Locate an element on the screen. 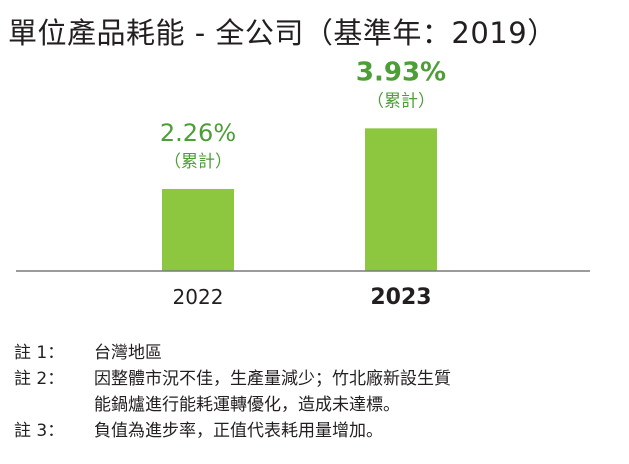 This screenshot has height=464, width=629. value-label-2022: 2.26% is located at coordinates (198, 133).